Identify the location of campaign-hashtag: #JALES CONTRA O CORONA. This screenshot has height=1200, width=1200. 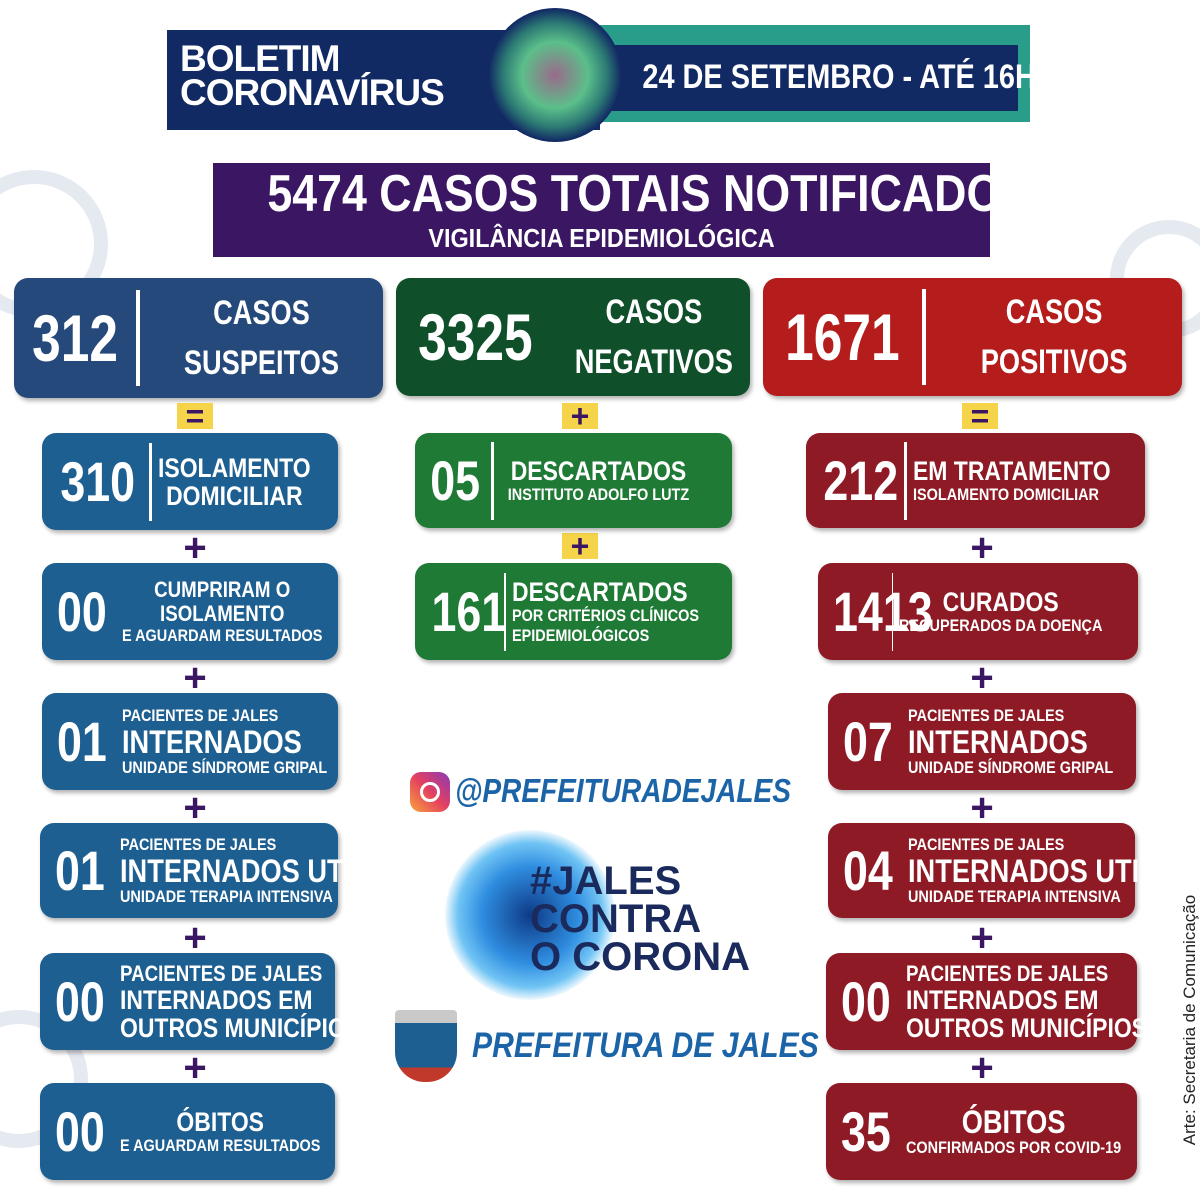
(640, 919).